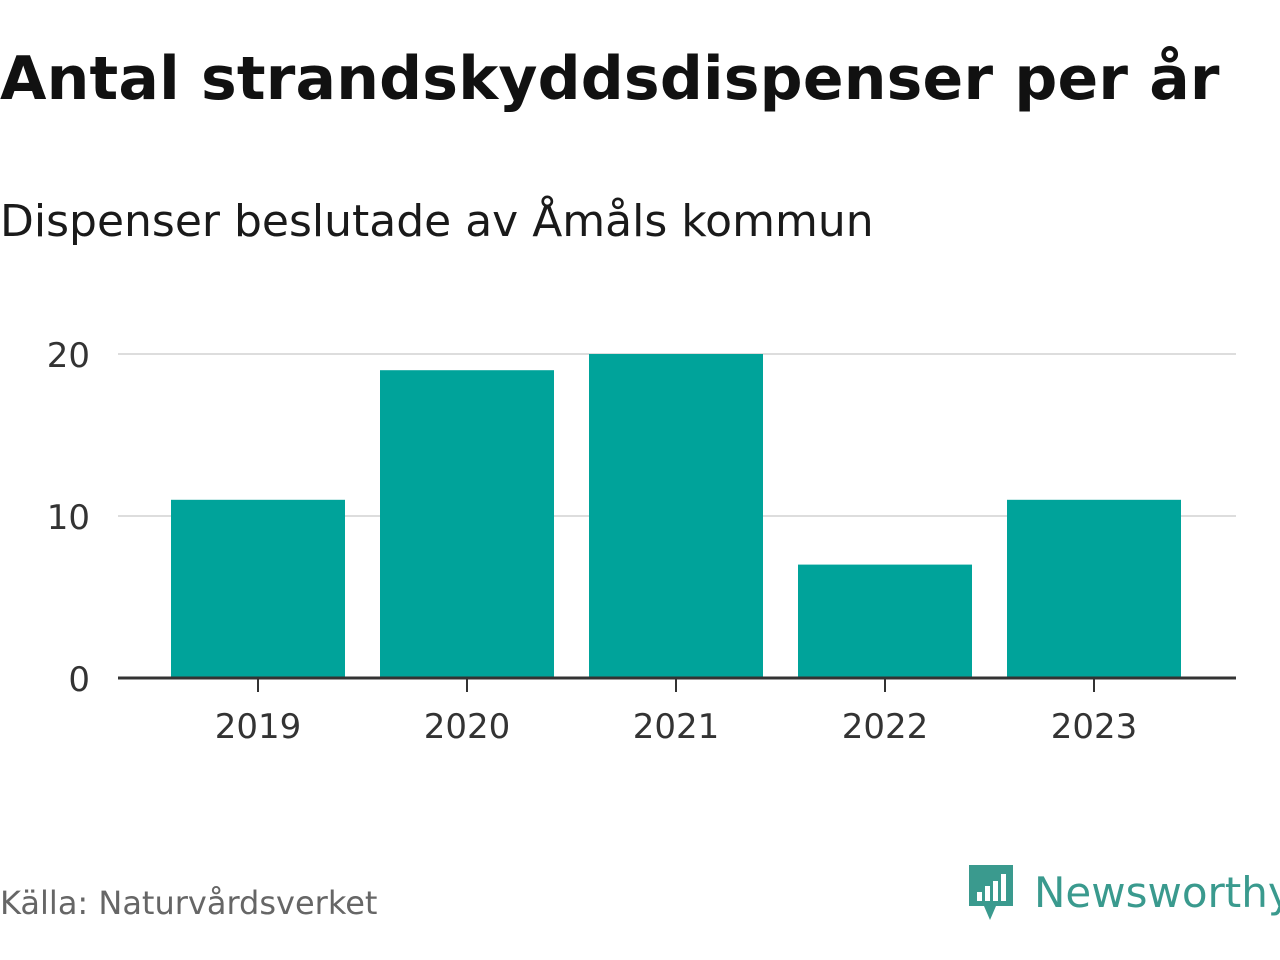  I want to click on bar-2022, so click(885, 621).